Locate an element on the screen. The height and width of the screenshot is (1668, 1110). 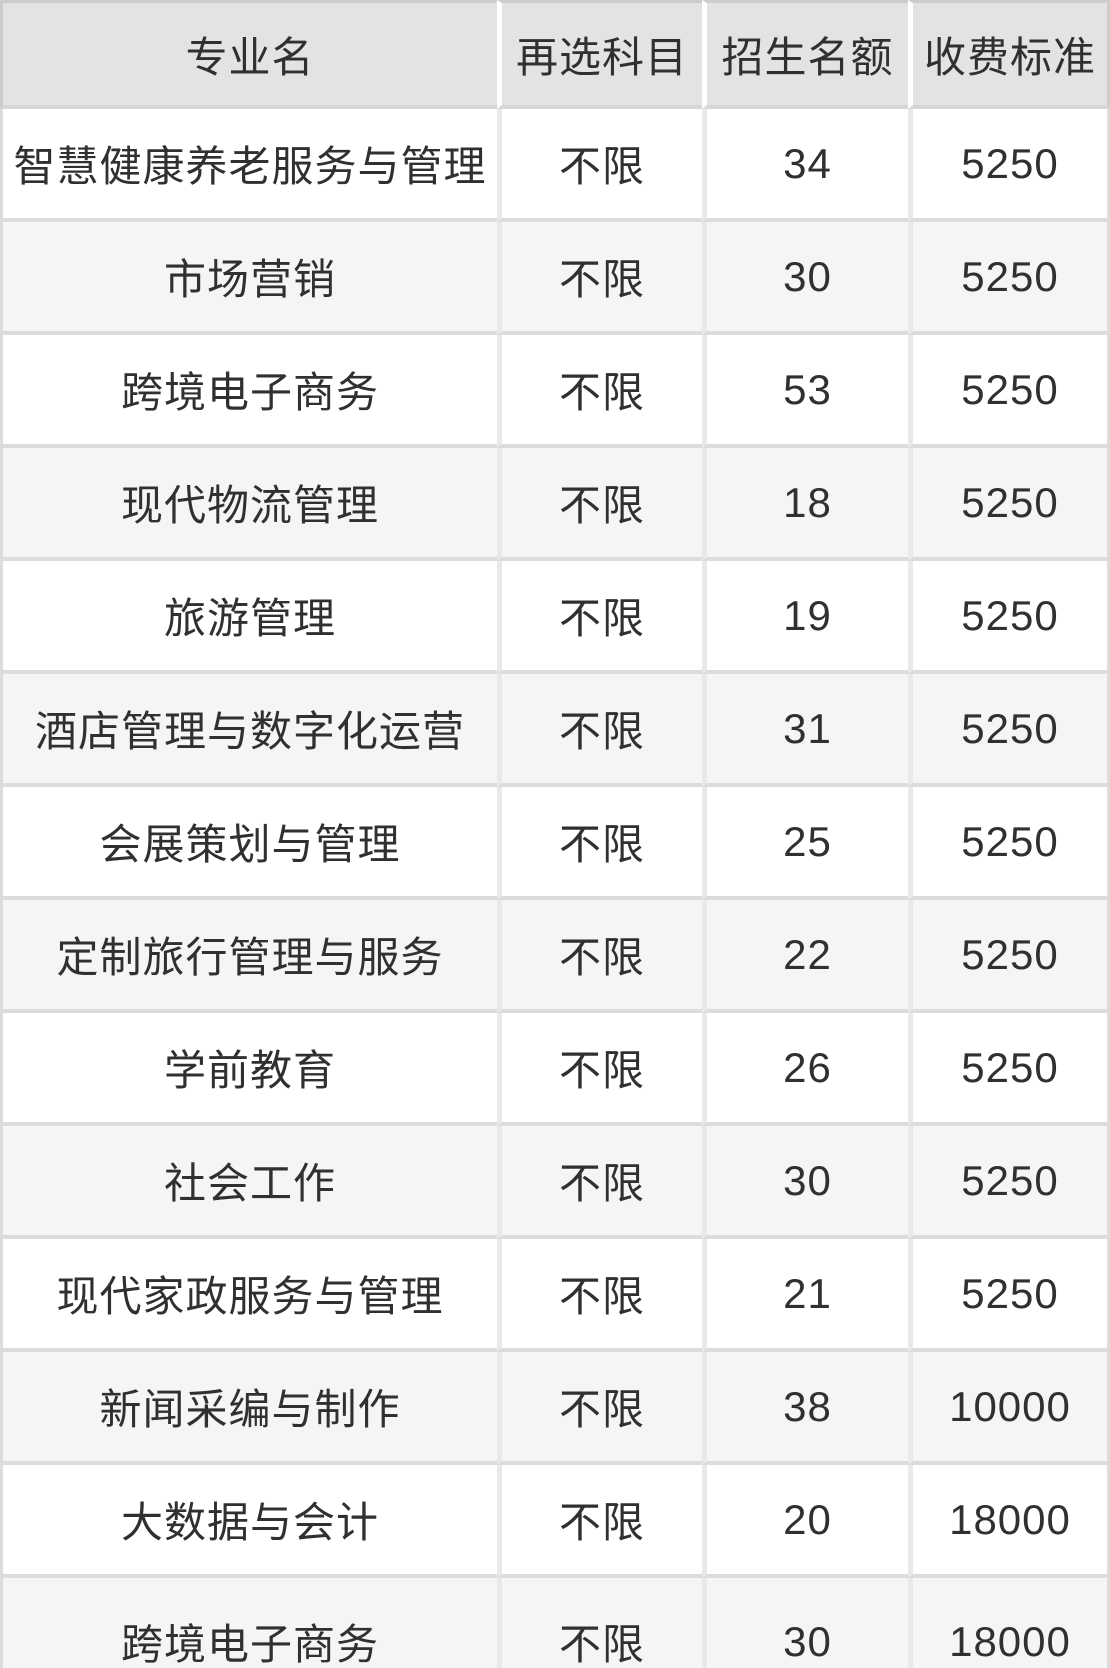
cell-fee: 10000 is located at coordinates (1009, 1408).